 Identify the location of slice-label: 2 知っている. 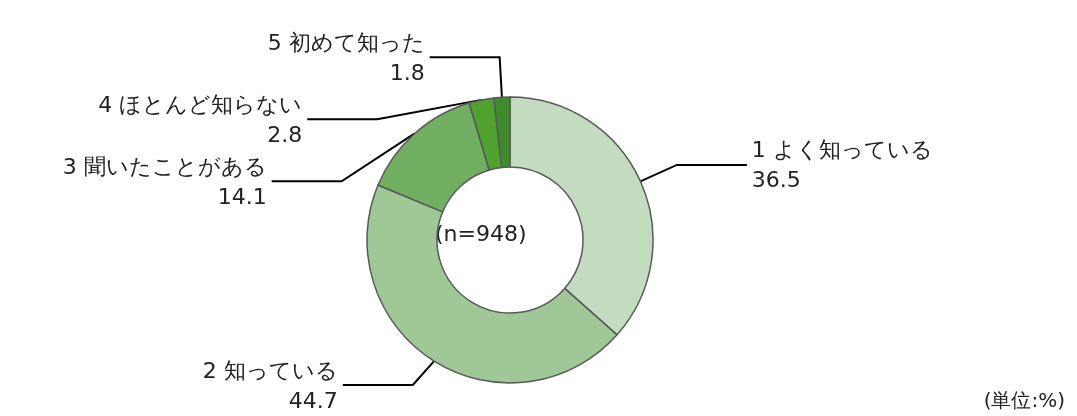
(270, 370).